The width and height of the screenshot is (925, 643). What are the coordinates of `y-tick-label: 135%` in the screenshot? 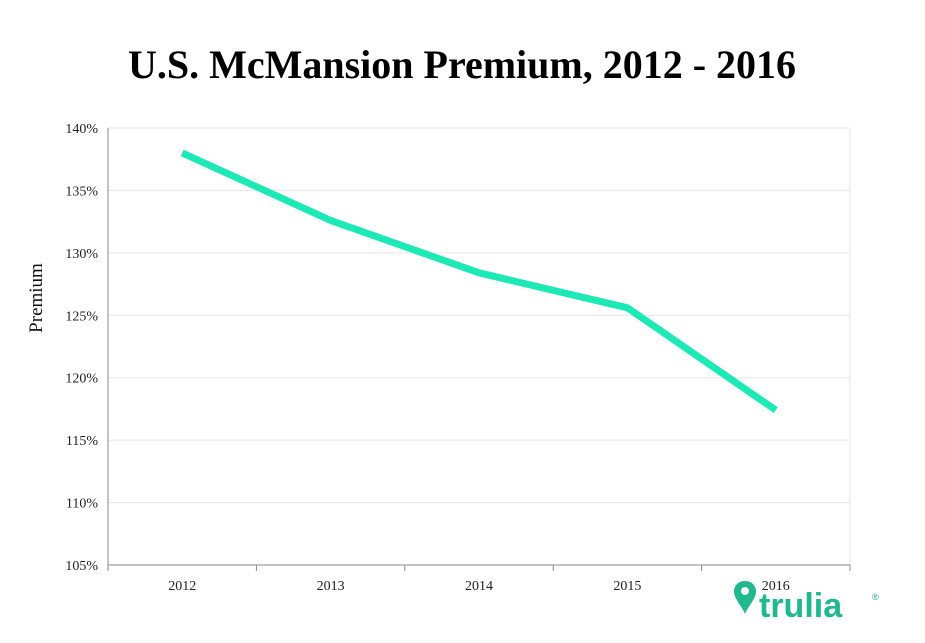 It's located at (81, 191).